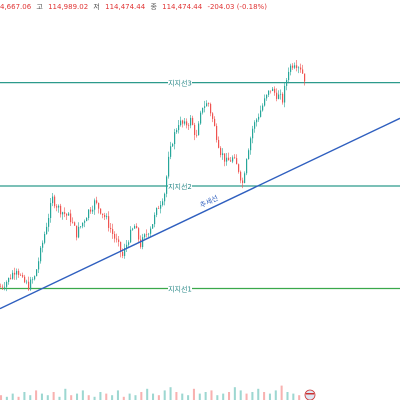  I want to click on support-label: 지지선2, so click(180, 186).